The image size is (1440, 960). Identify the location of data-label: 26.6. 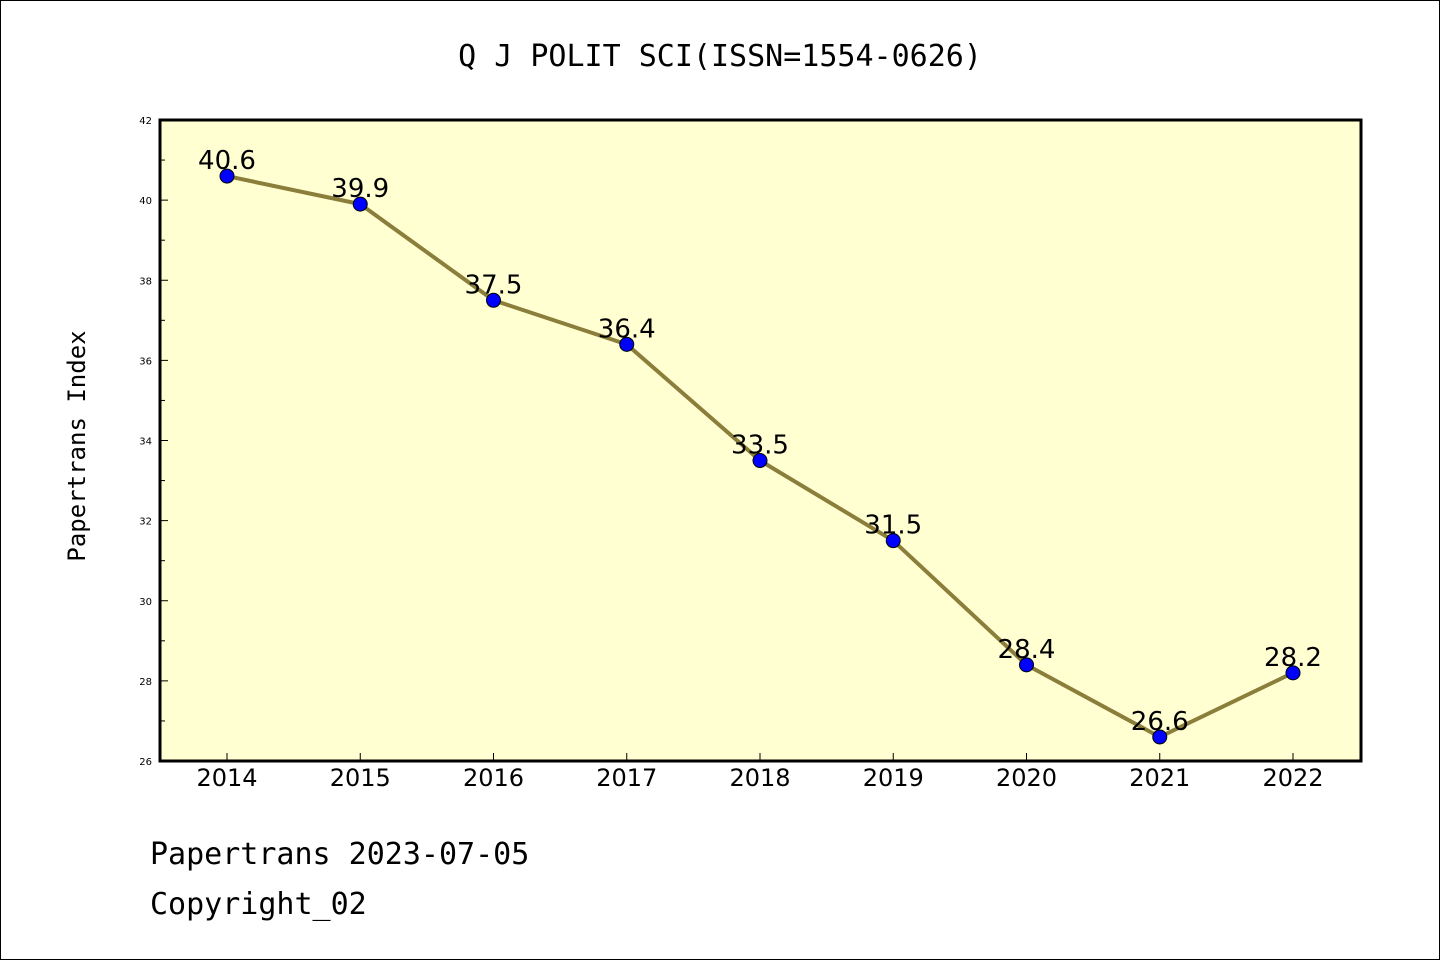
(1160, 722).